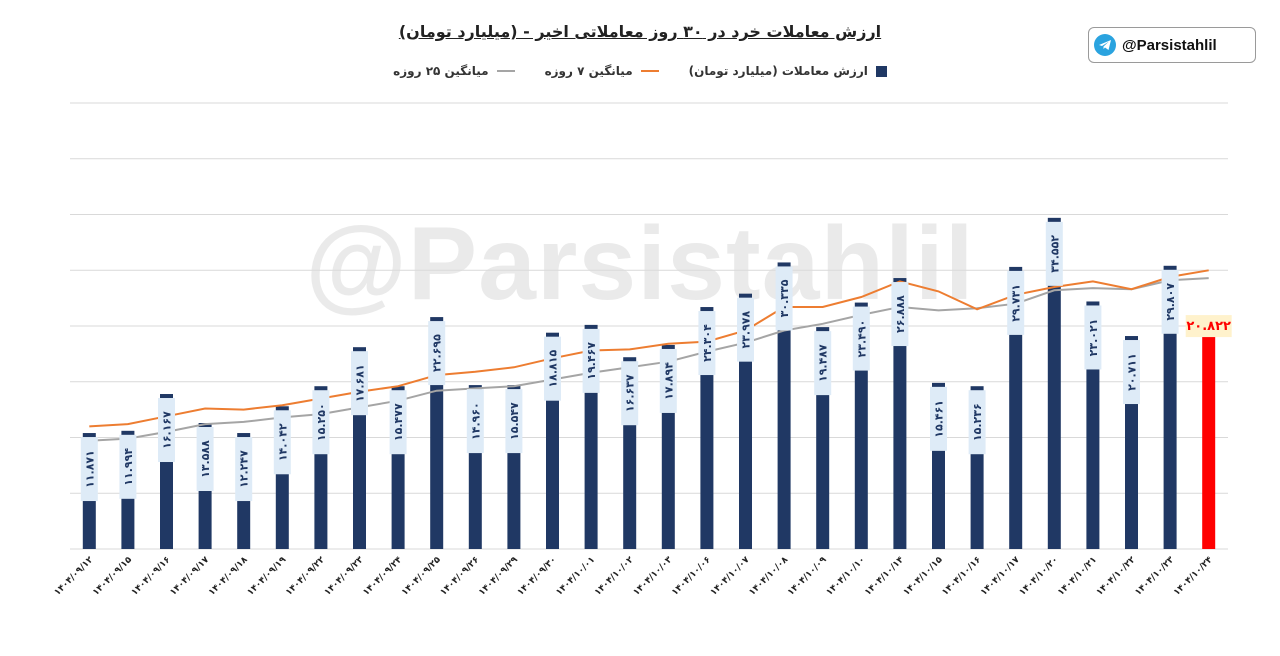  Describe the element at coordinates (74, 576) in the screenshot. I see `x-tick-label: ۱۴۰۴/۰۹/۱۲` at that location.